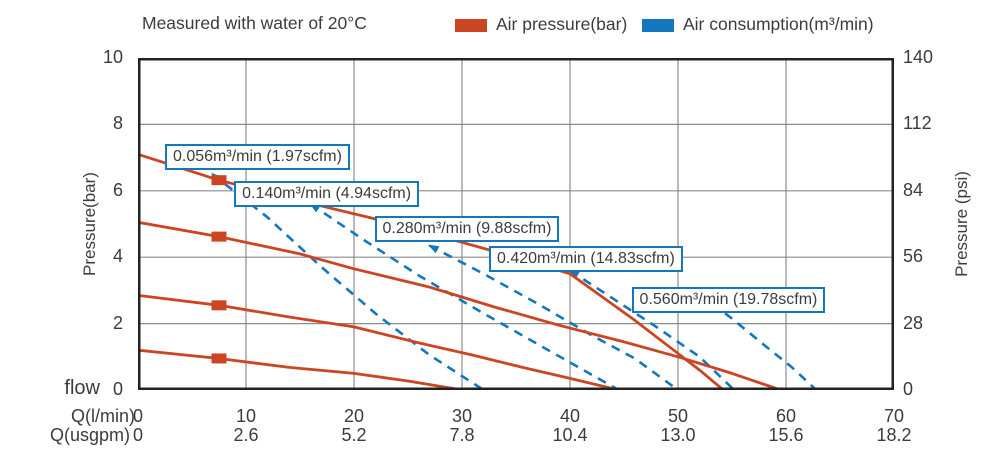 Image resolution: width=1000 pixels, height=467 pixels. Describe the element at coordinates (246, 416) in the screenshot. I see `x-tick-label-lmin: 10` at that location.